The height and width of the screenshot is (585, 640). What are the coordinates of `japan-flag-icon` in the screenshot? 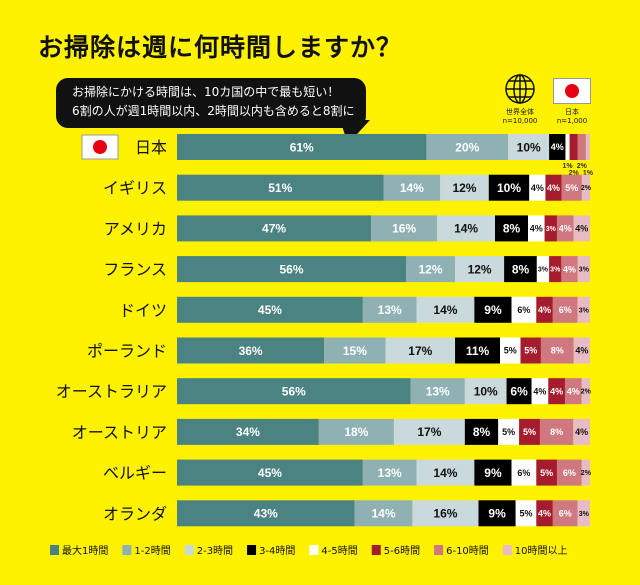 It's located at (572, 91).